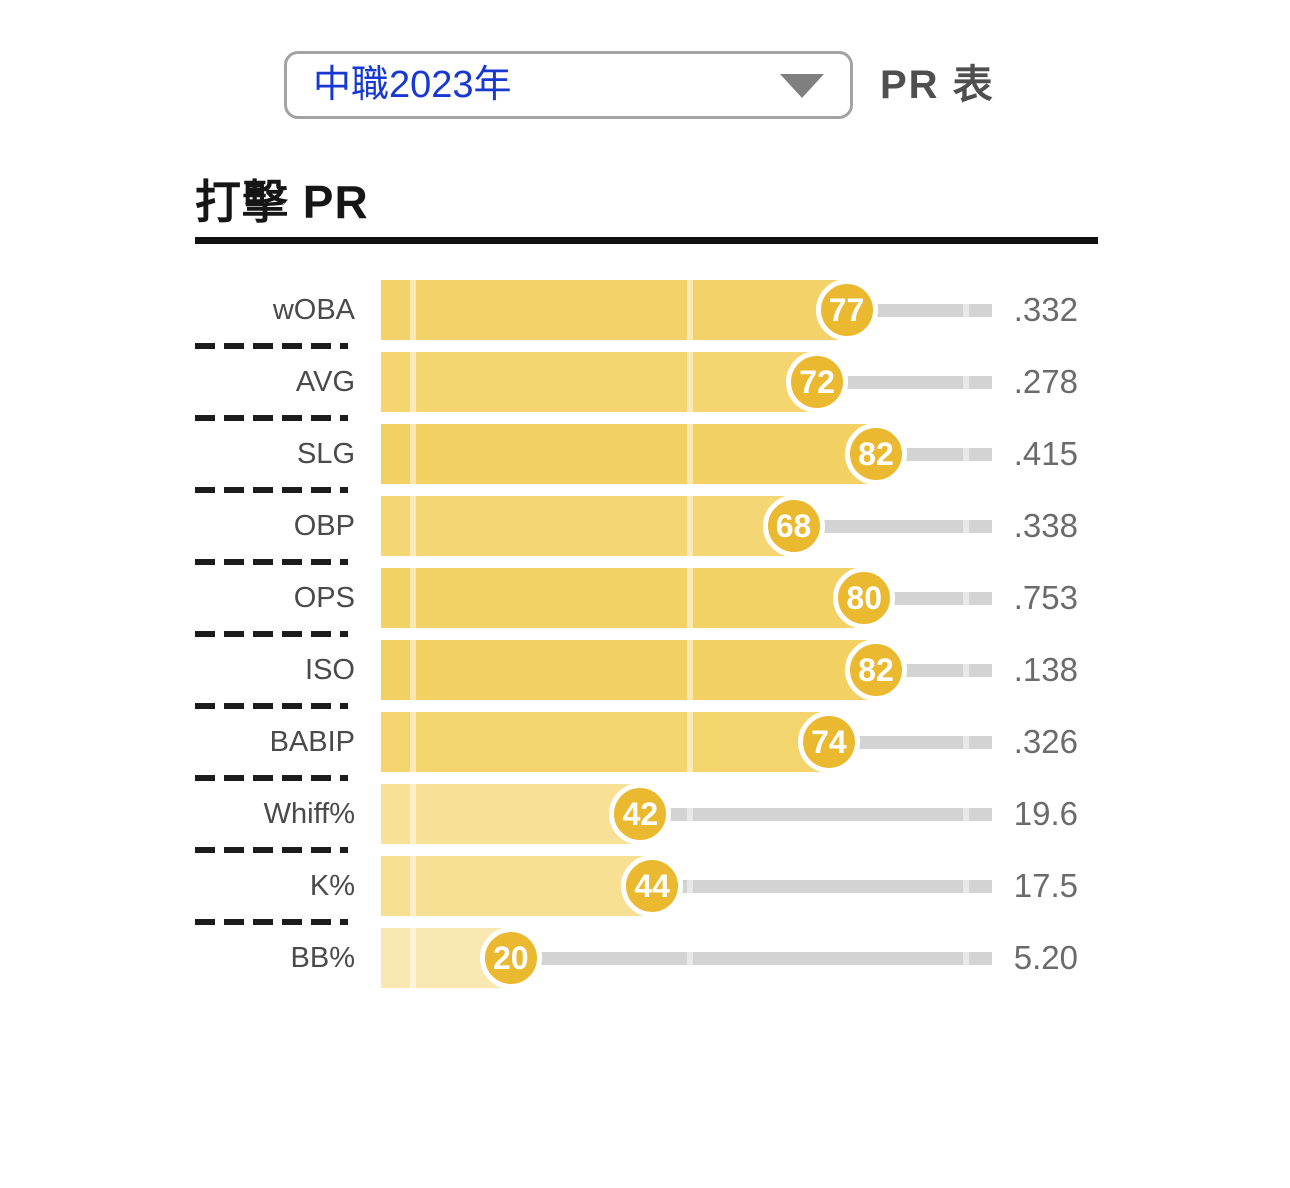 The width and height of the screenshot is (1290, 1188). What do you see at coordinates (332, 886) in the screenshot?
I see `stat-label: K%` at bounding box center [332, 886].